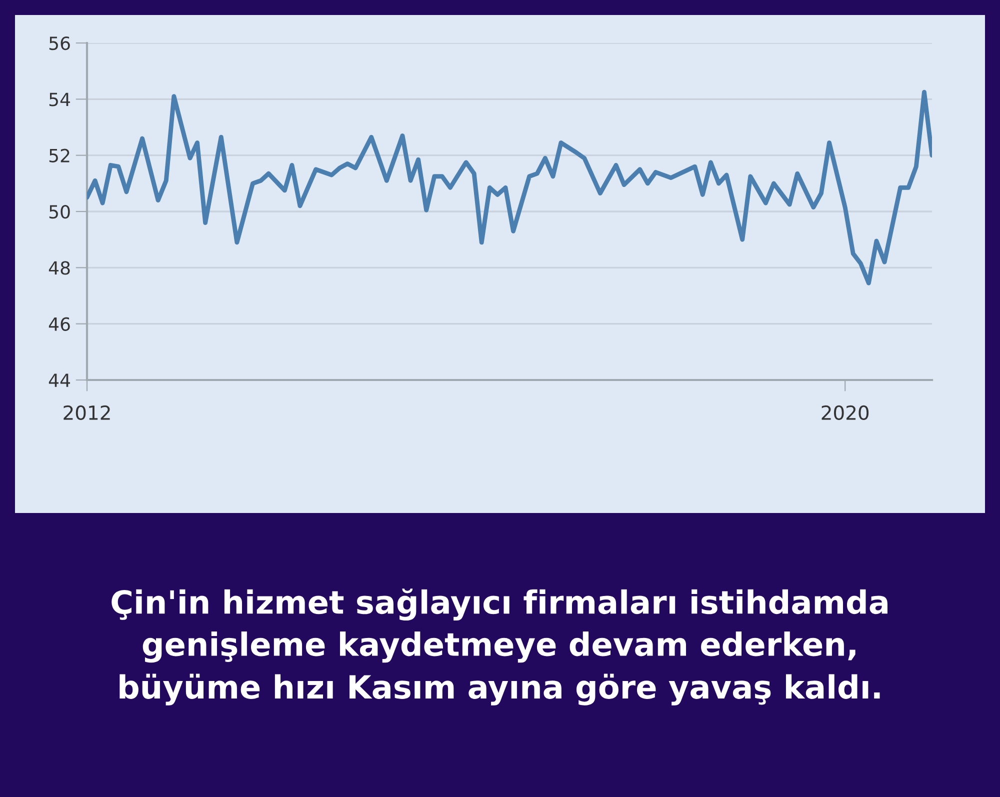 The height and width of the screenshot is (797, 1000). What do you see at coordinates (87, 412) in the screenshot?
I see `x-tick-label: 2012` at bounding box center [87, 412].